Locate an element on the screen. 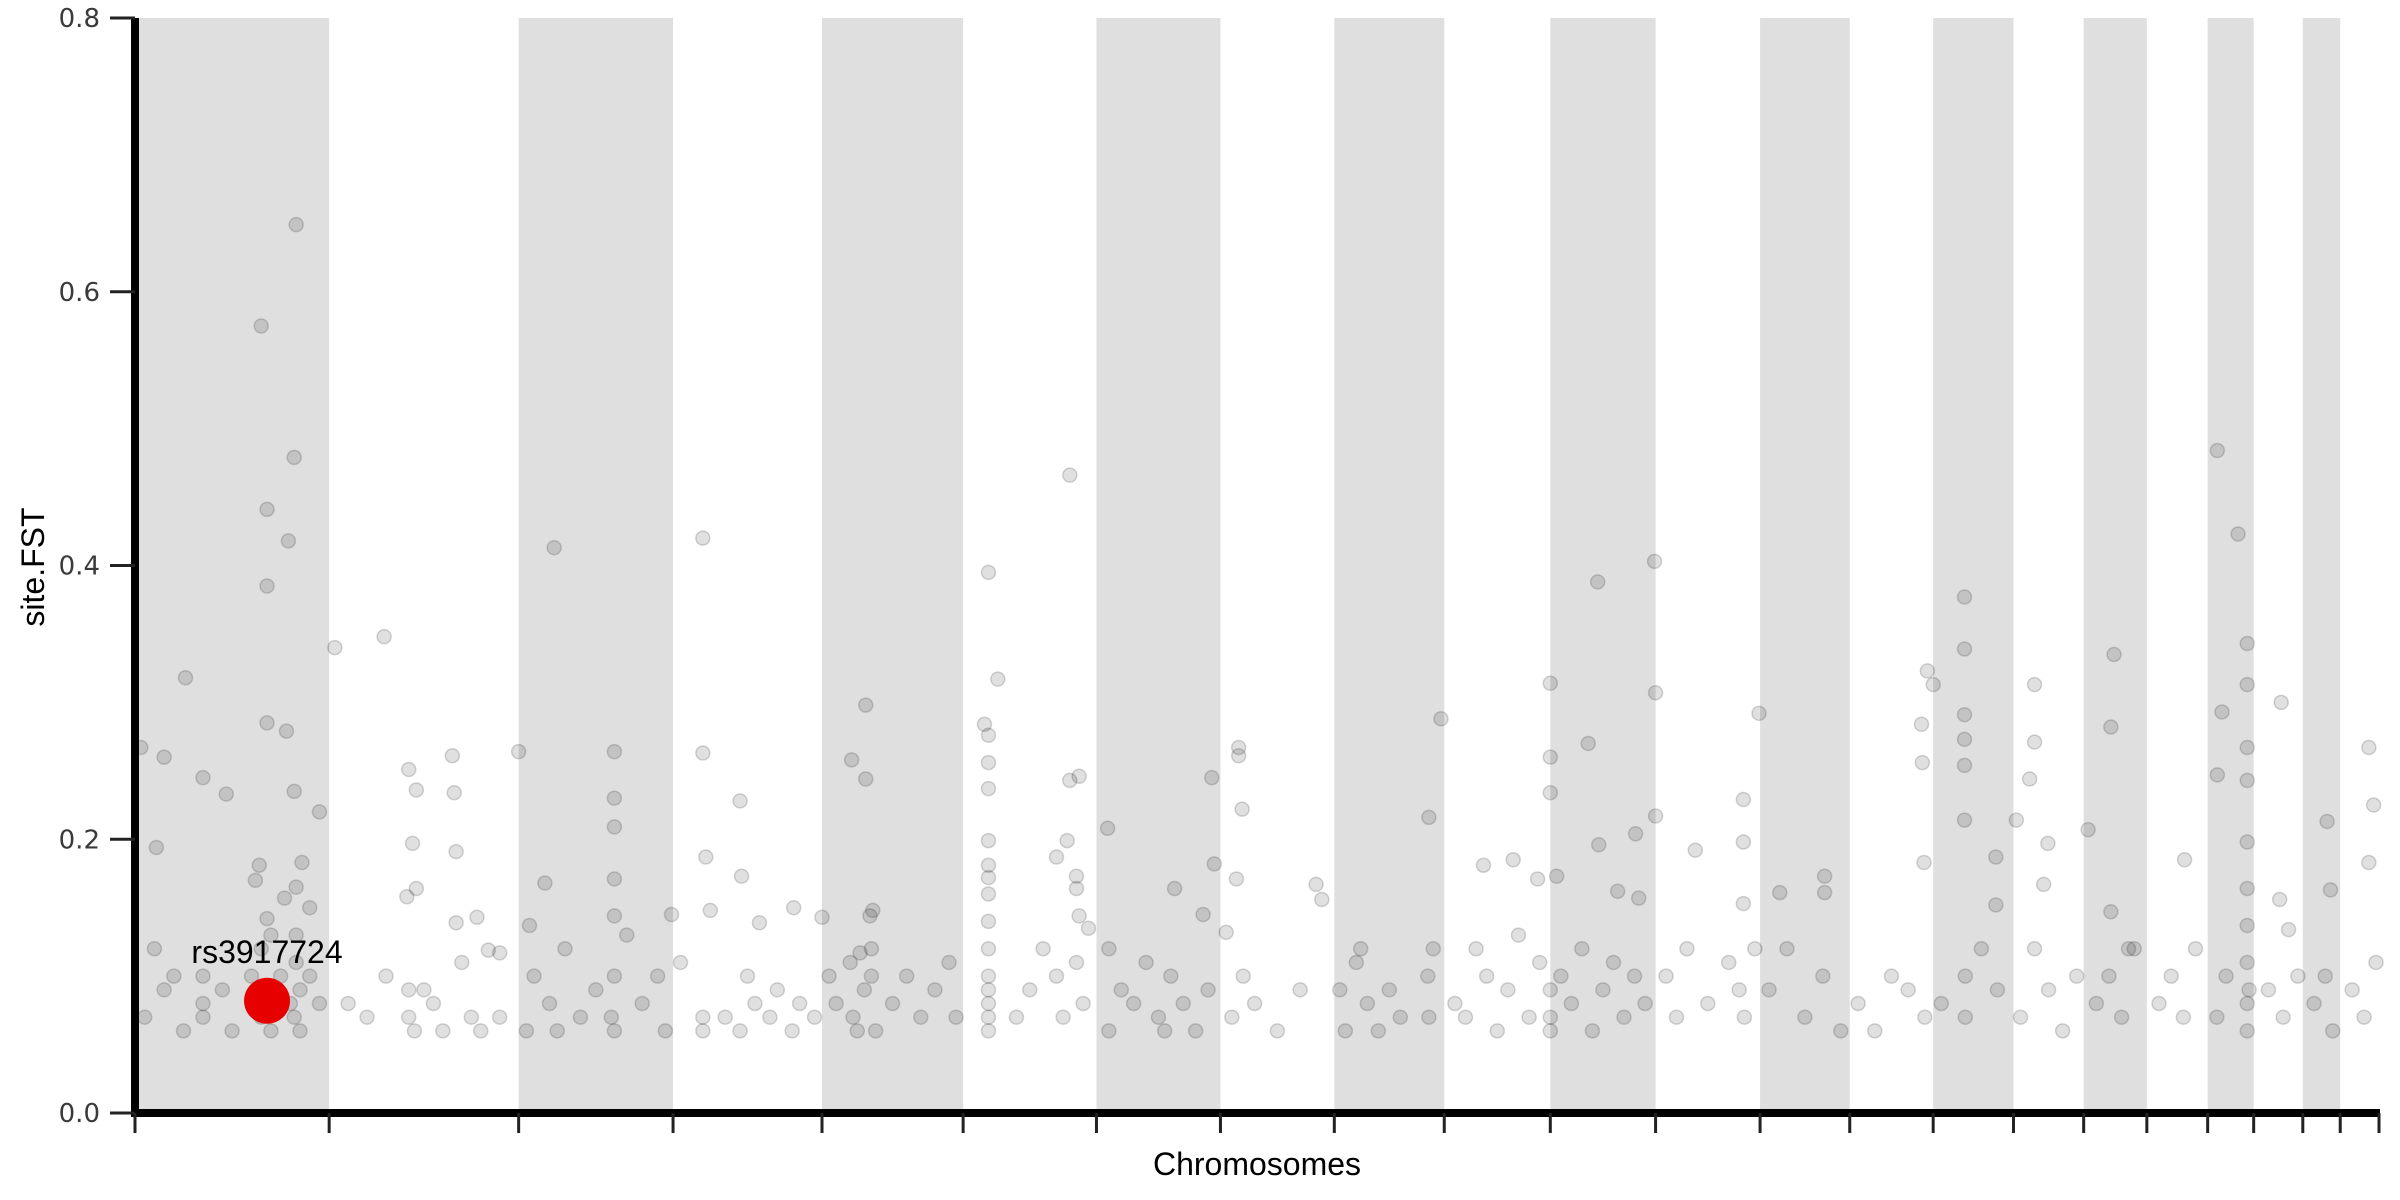  y-tick-label: 0.6 is located at coordinates (79, 293).